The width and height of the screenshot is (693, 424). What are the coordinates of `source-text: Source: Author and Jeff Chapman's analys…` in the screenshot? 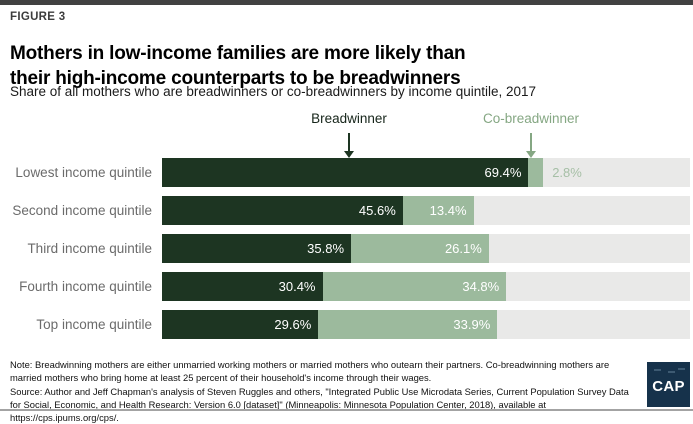 It's located at (319, 404).